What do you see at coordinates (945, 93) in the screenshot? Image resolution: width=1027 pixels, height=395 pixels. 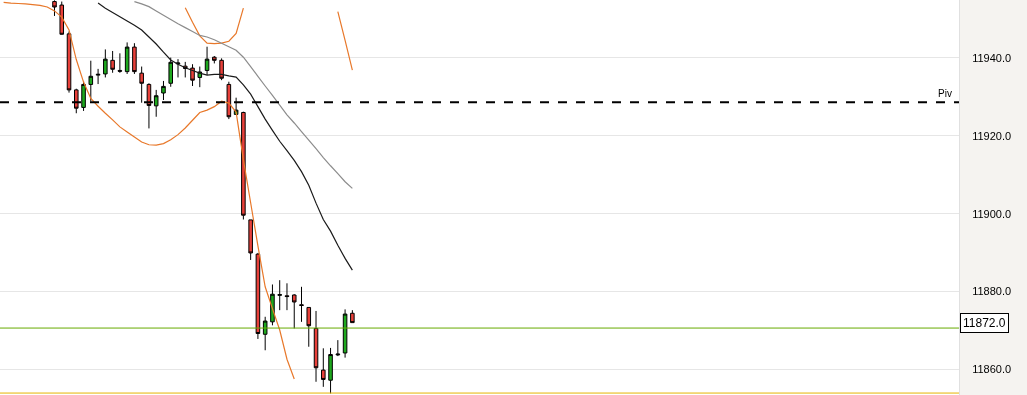 I see `ref-line-label: Piv` at bounding box center [945, 93].